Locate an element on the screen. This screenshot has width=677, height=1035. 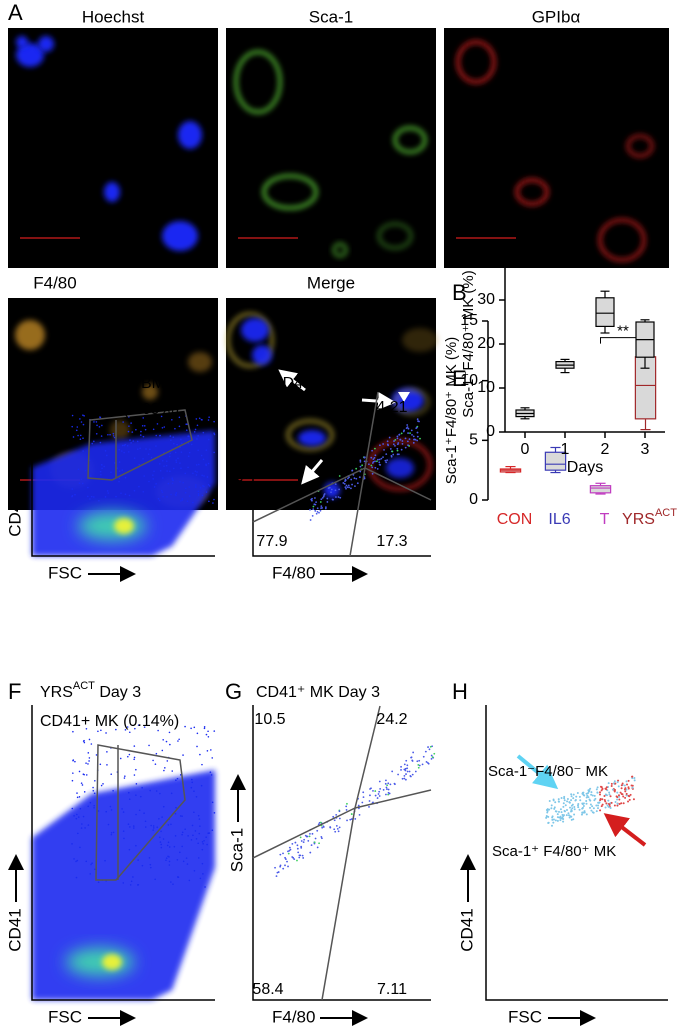
y-tick-label: 5 is located at coordinates (473, 440).